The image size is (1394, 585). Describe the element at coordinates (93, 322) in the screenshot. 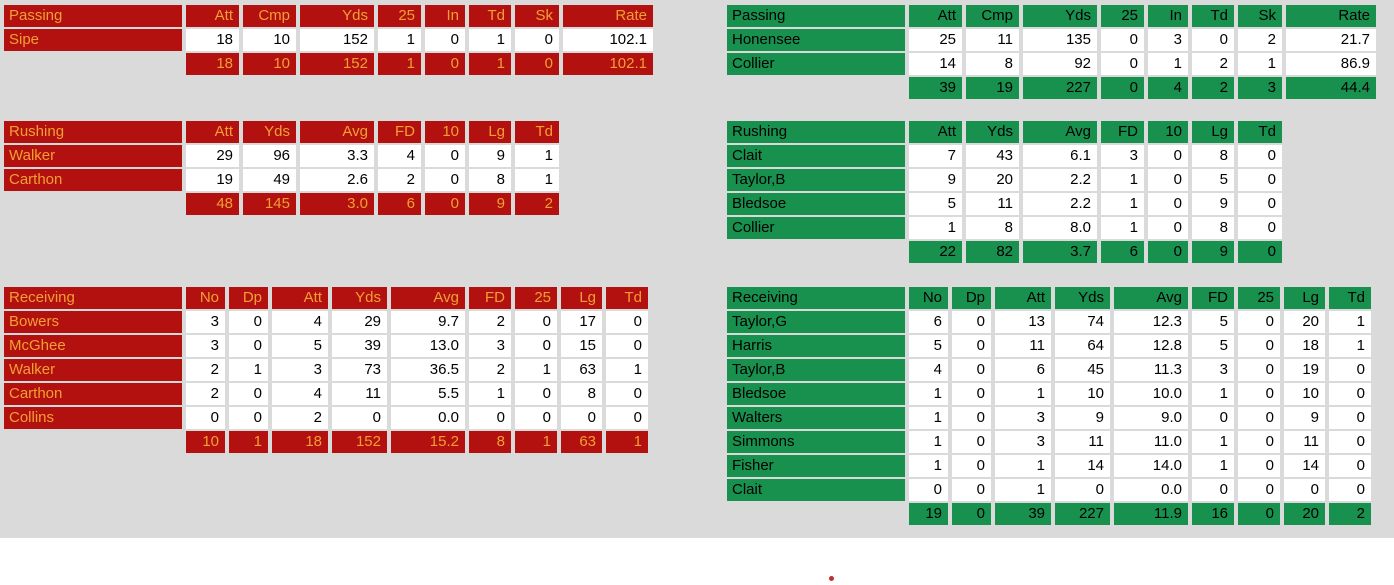

I see `player-name: Bowers` at that location.